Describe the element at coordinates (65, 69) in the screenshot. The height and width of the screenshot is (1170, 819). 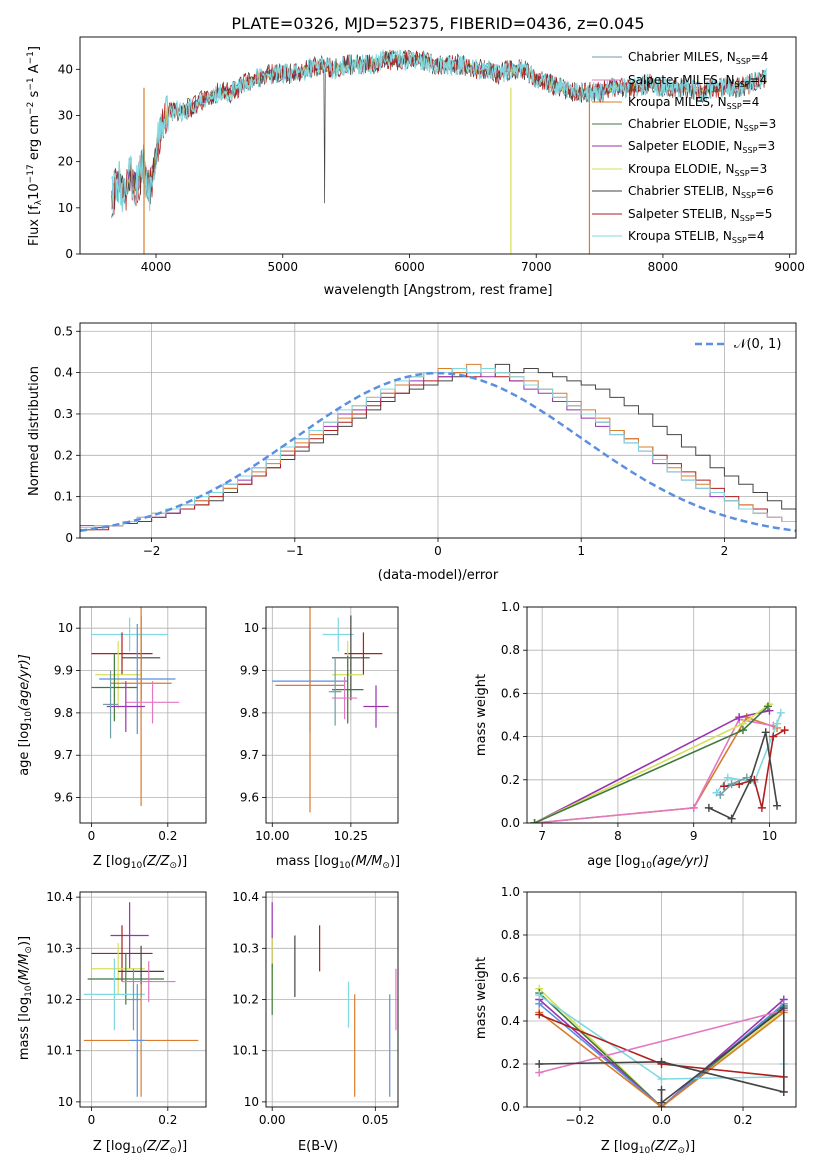
I see `y-tick-label: 40` at that location.